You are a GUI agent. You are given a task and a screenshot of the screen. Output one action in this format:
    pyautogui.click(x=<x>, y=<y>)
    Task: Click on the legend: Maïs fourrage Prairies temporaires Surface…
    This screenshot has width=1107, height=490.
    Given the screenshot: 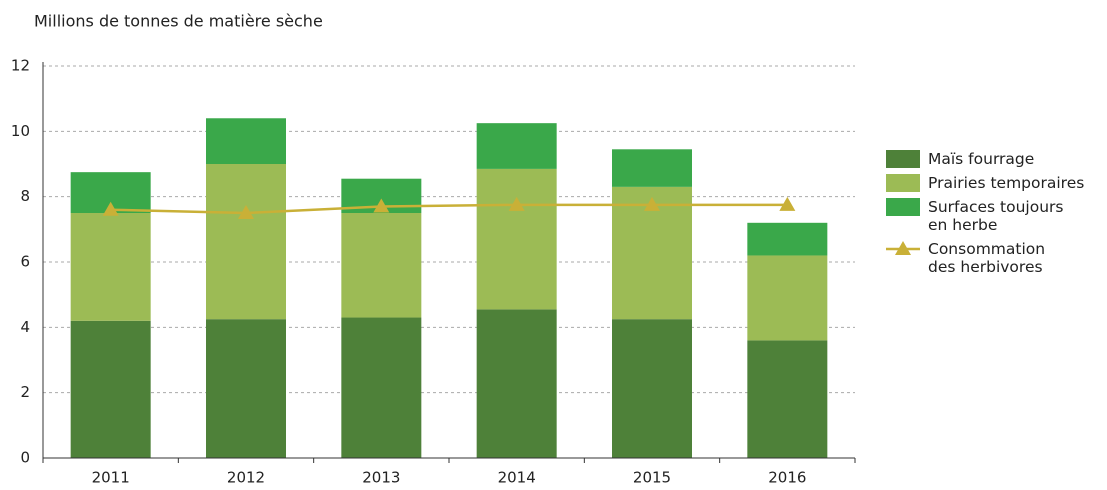 What is the action you would take?
    pyautogui.click(x=985, y=216)
    